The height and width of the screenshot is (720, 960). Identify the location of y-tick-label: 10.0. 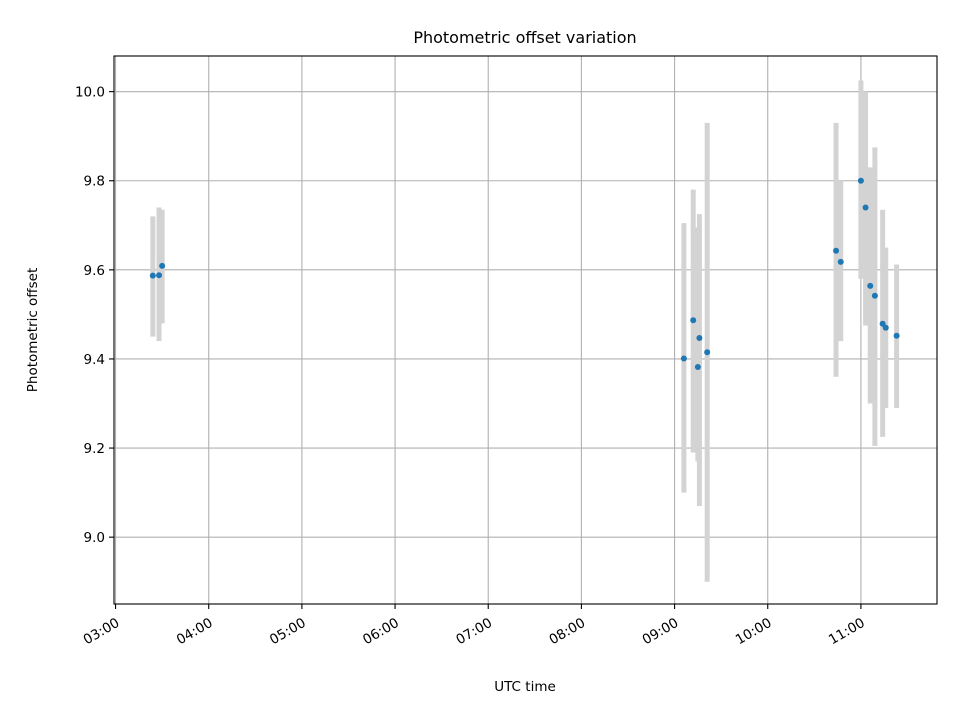
(90, 93).